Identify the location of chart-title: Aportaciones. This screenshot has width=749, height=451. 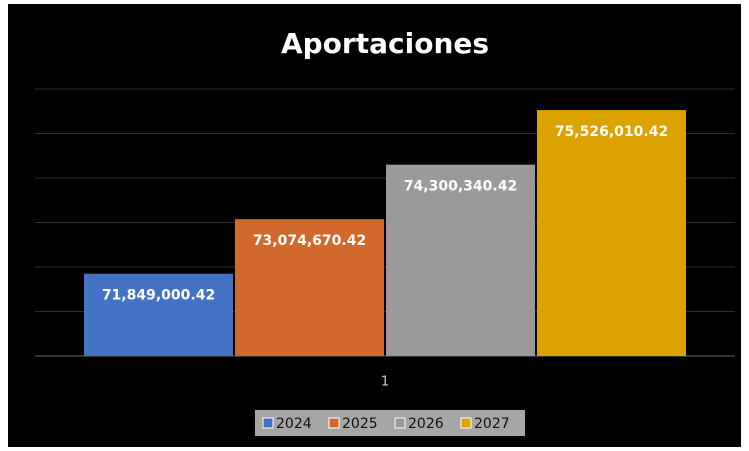
(385, 43).